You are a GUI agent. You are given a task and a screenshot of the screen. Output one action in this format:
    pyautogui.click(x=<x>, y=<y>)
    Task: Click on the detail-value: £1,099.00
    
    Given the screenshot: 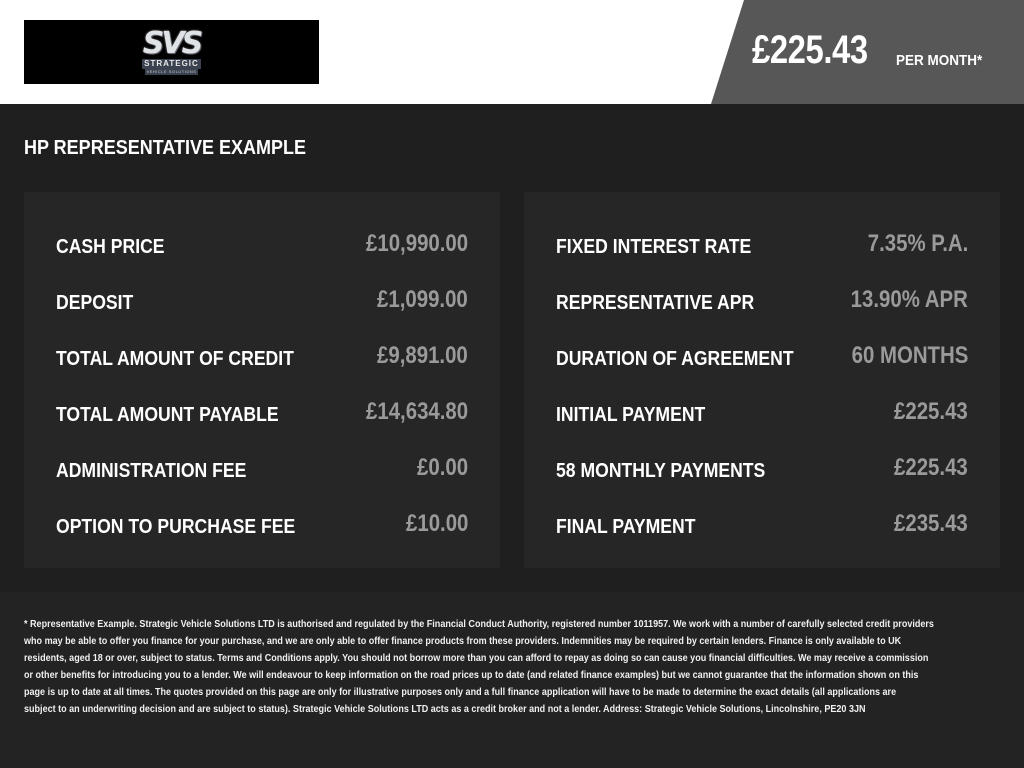 What is the action you would take?
    pyautogui.click(x=422, y=299)
    